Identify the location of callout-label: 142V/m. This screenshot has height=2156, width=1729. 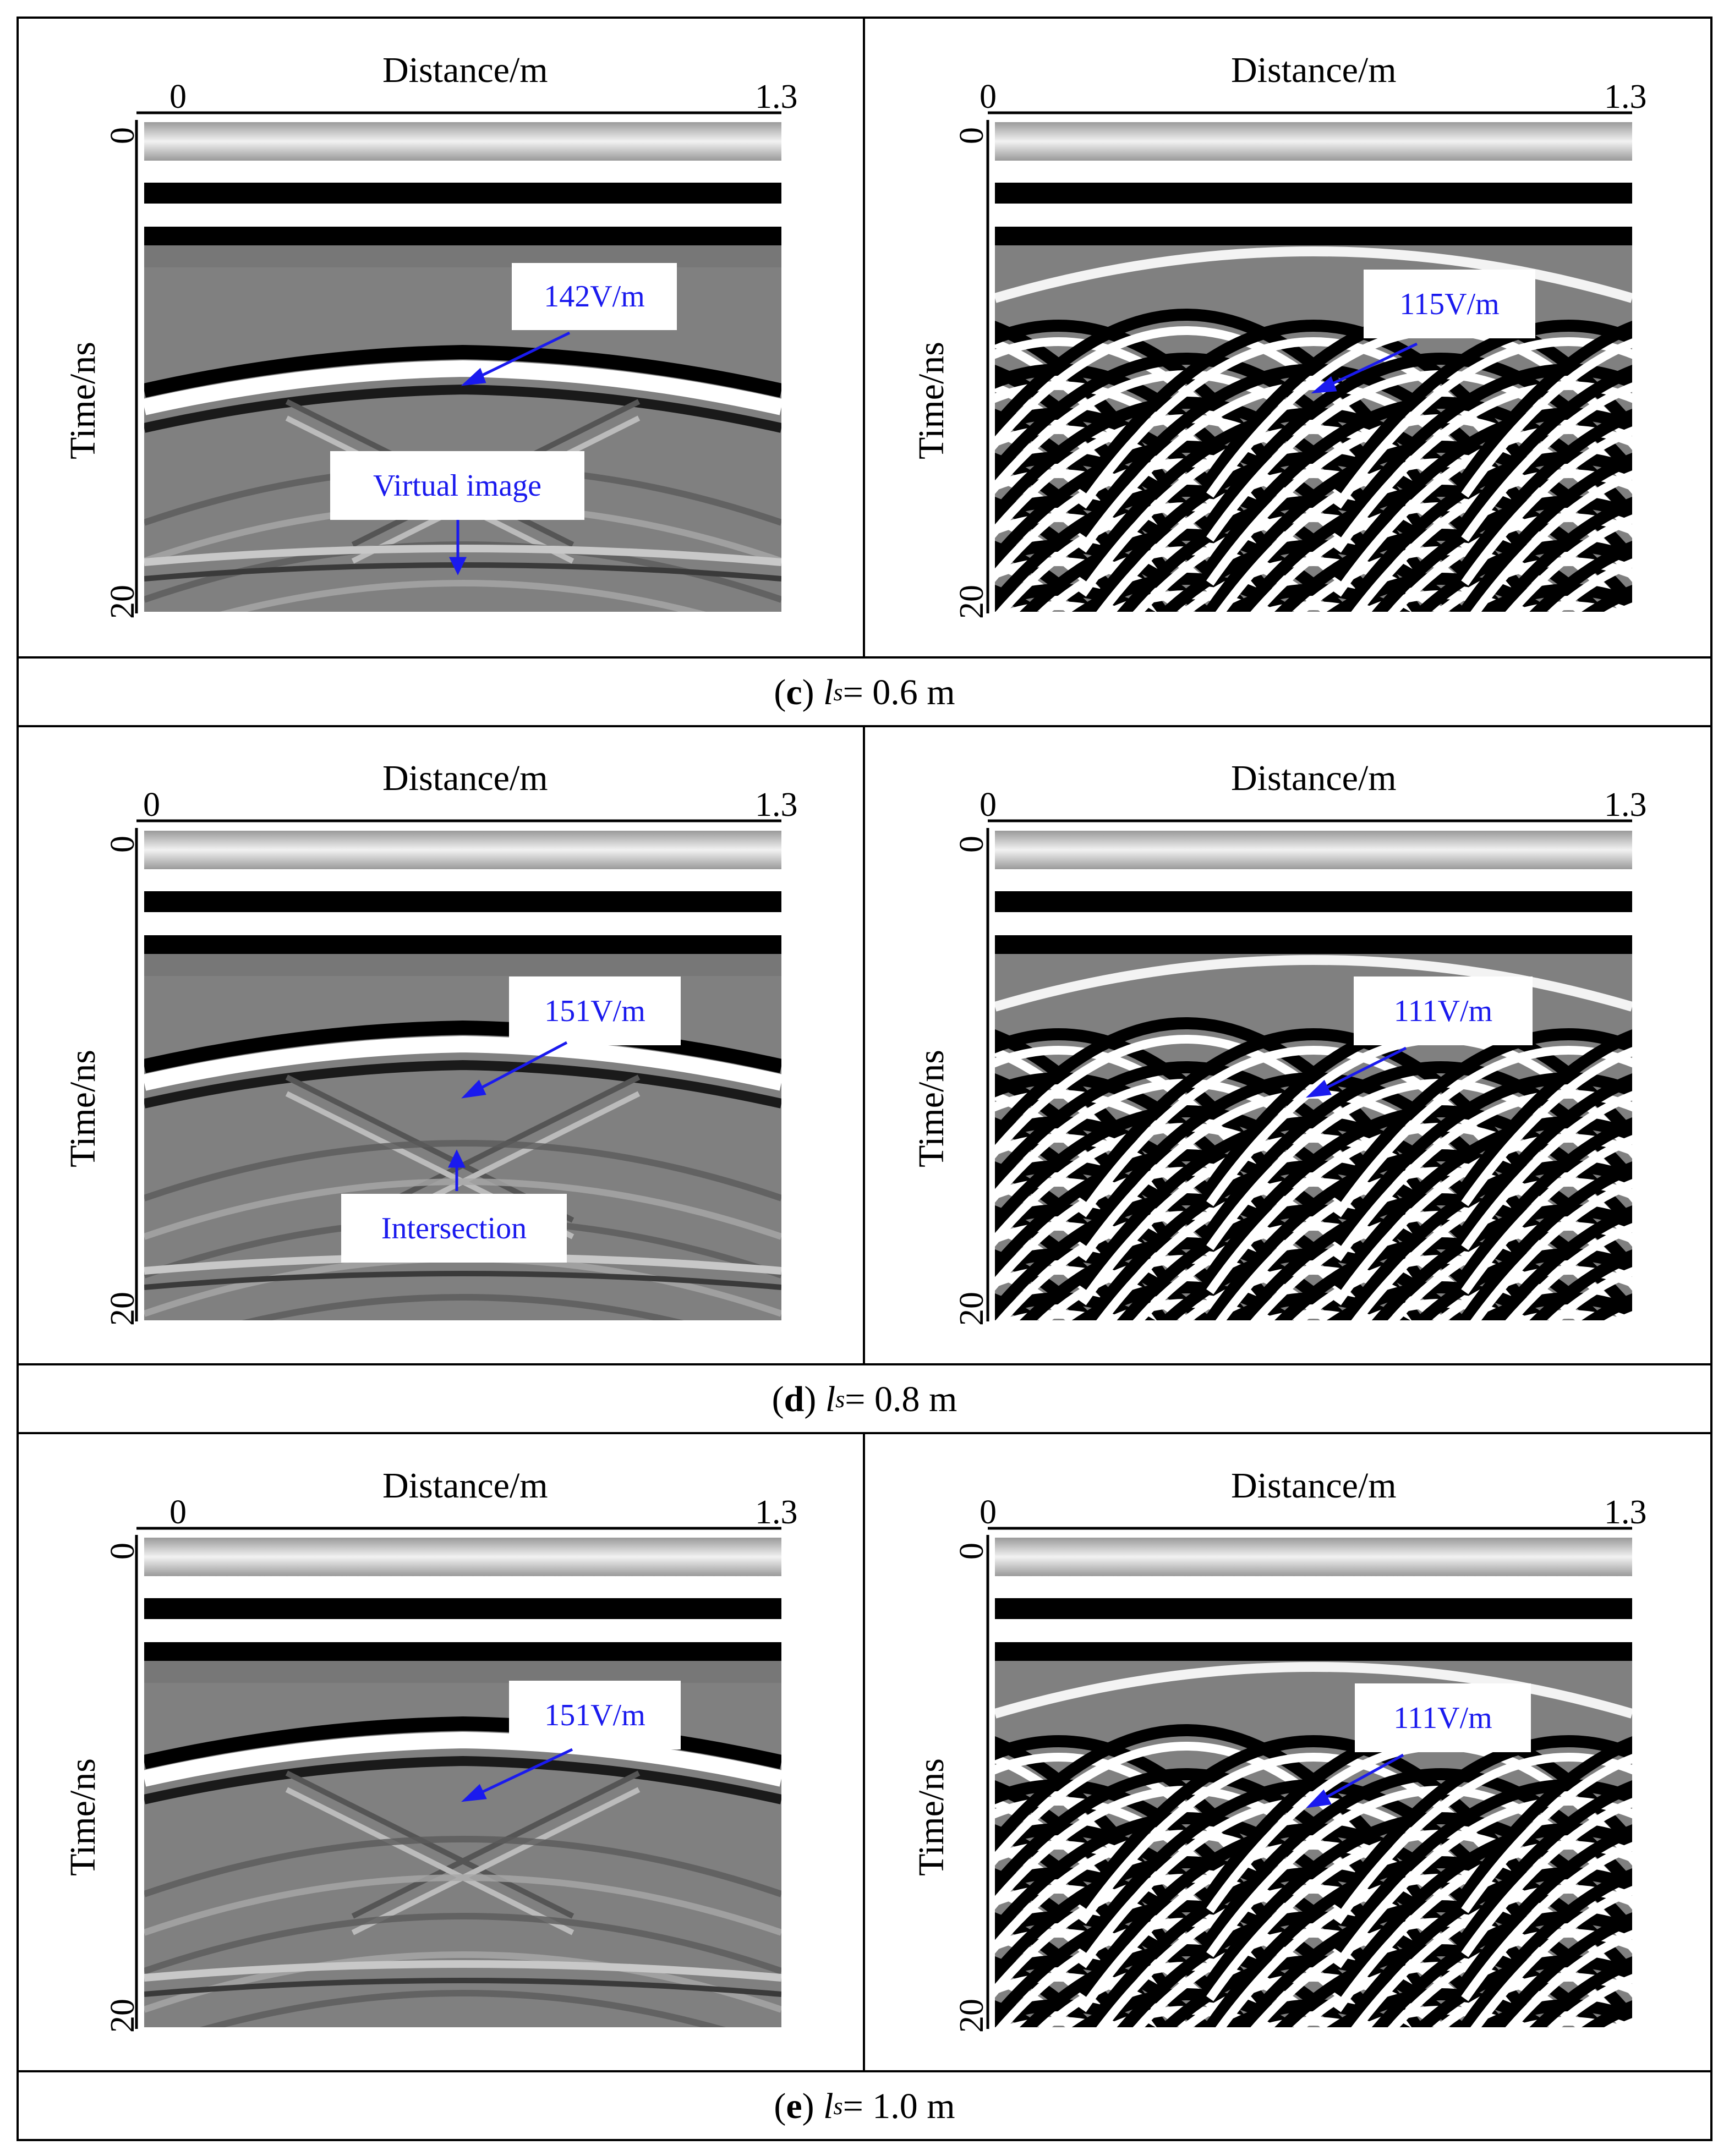
(594, 296).